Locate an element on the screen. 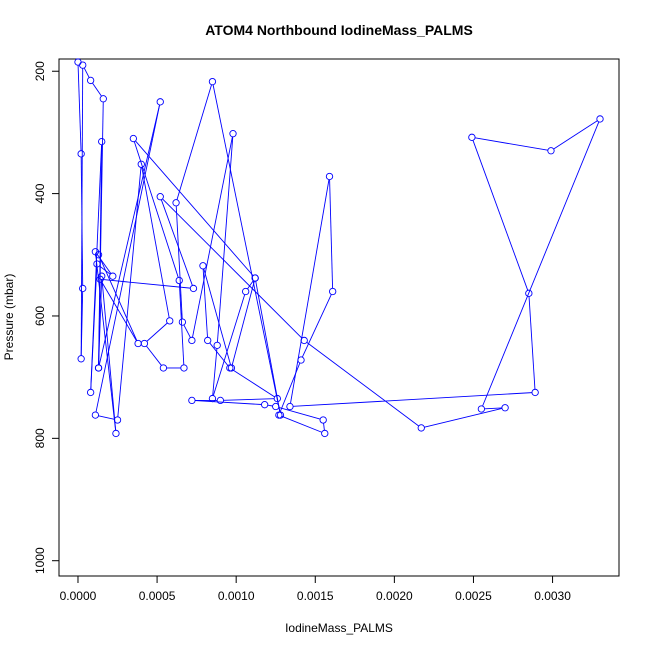 This screenshot has height=650, width=650. y-tick-label: 200 is located at coordinates (40, 71).